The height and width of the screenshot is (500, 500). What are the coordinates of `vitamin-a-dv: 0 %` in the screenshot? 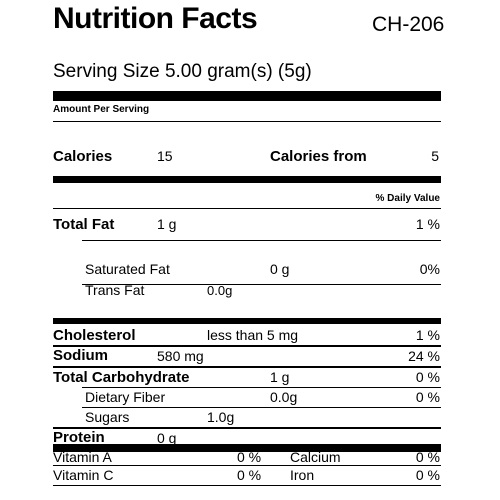 It's located at (249, 457).